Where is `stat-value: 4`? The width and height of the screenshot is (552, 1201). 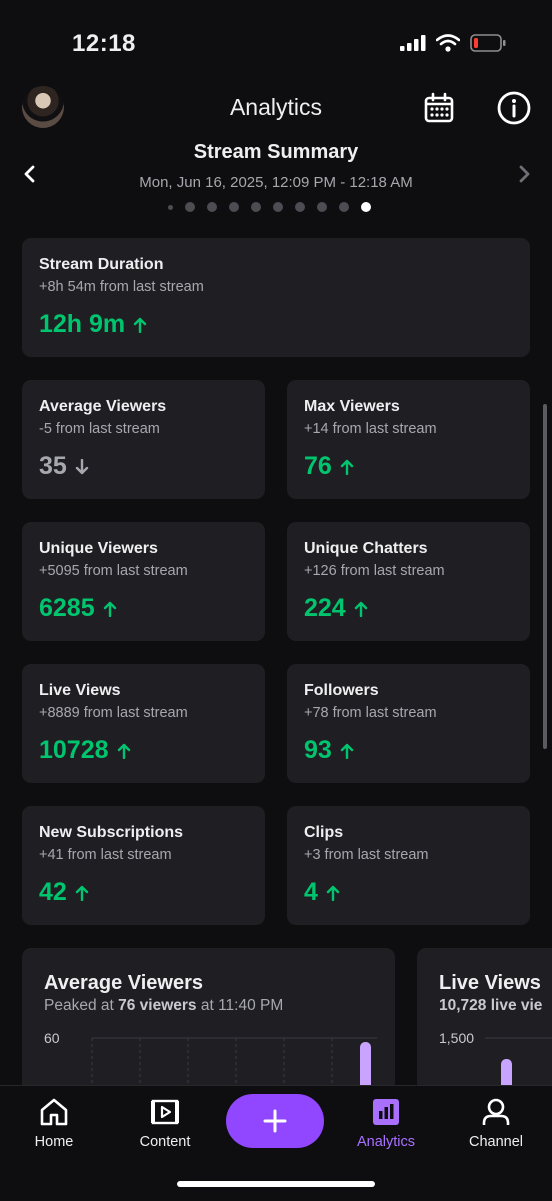
stat-value: 4 is located at coordinates (322, 892).